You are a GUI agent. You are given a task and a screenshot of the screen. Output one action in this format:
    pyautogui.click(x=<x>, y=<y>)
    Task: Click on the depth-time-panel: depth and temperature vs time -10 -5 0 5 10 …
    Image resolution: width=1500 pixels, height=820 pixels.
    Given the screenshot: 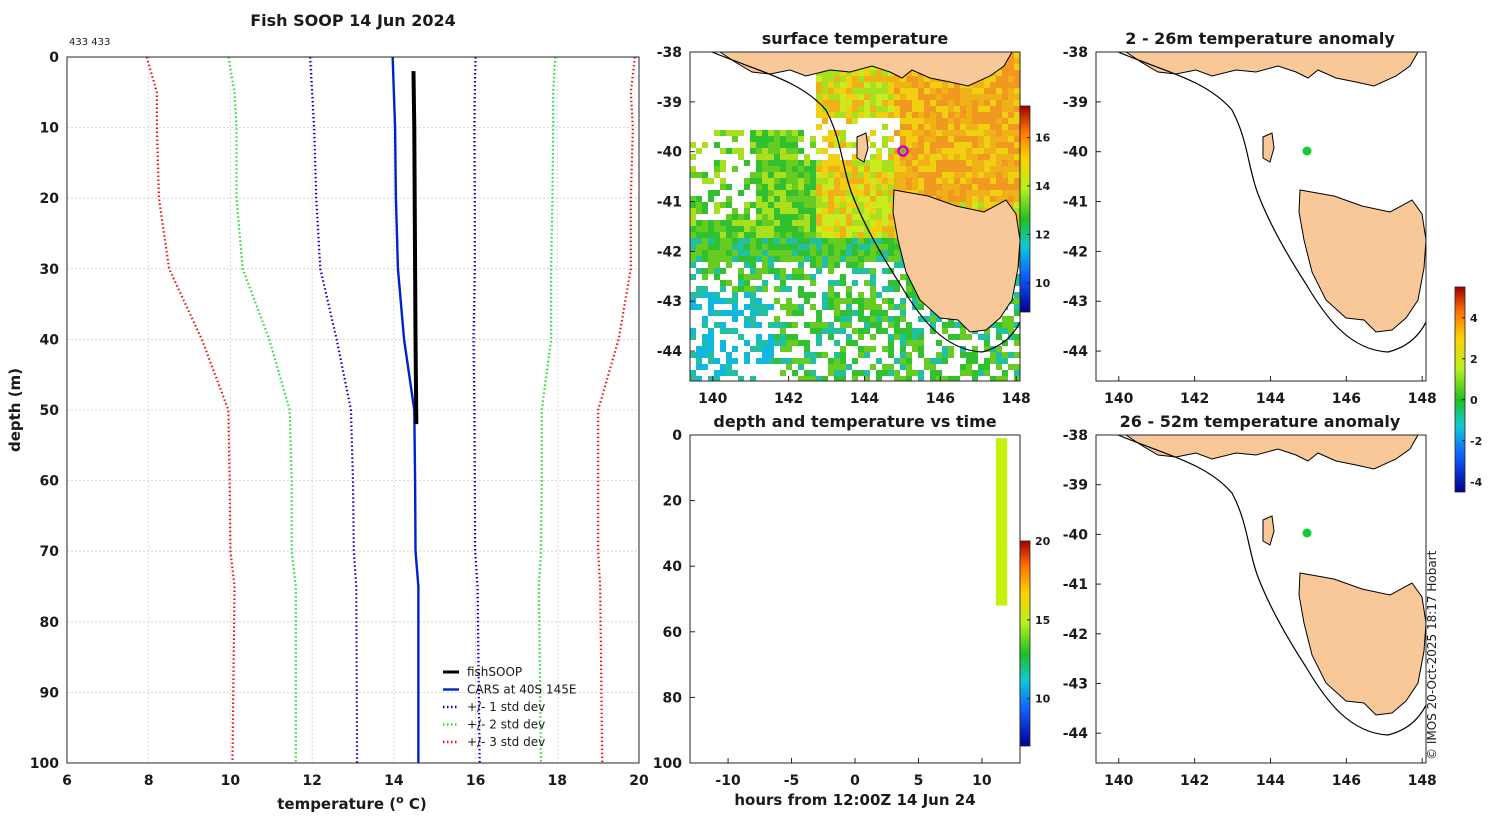 What is the action you would take?
    pyautogui.click(x=852, y=610)
    